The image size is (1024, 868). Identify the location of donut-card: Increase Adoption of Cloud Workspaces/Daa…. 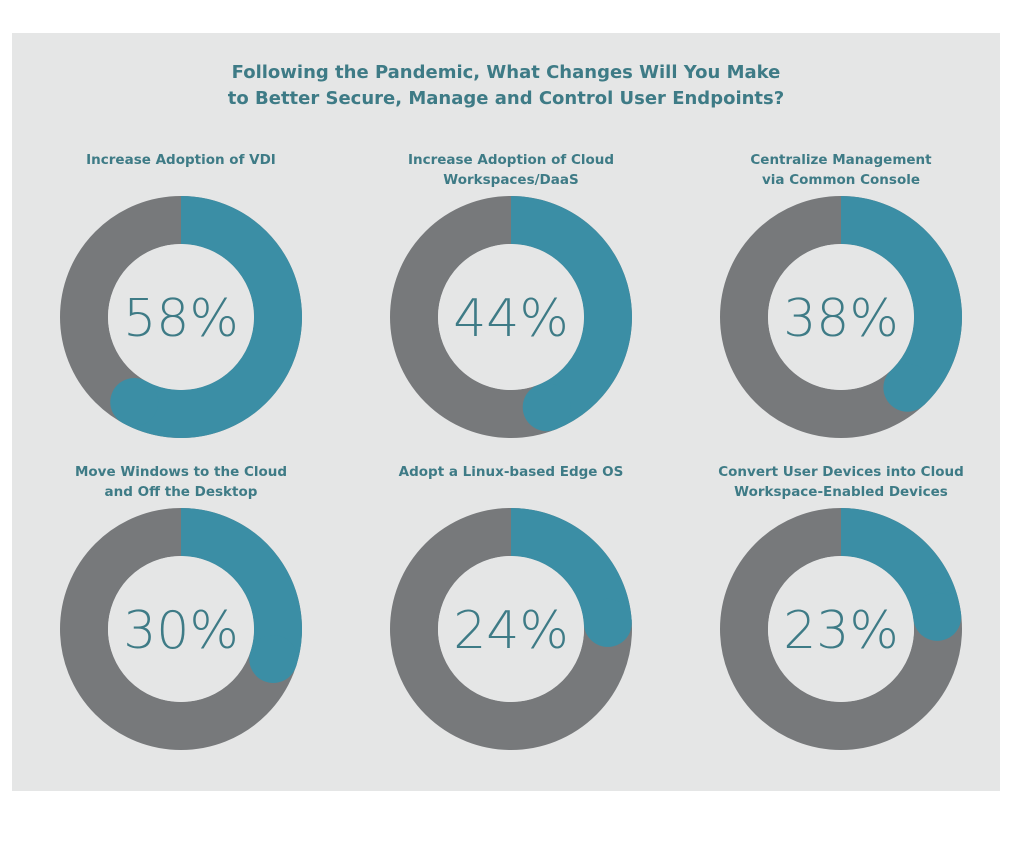
(511, 300).